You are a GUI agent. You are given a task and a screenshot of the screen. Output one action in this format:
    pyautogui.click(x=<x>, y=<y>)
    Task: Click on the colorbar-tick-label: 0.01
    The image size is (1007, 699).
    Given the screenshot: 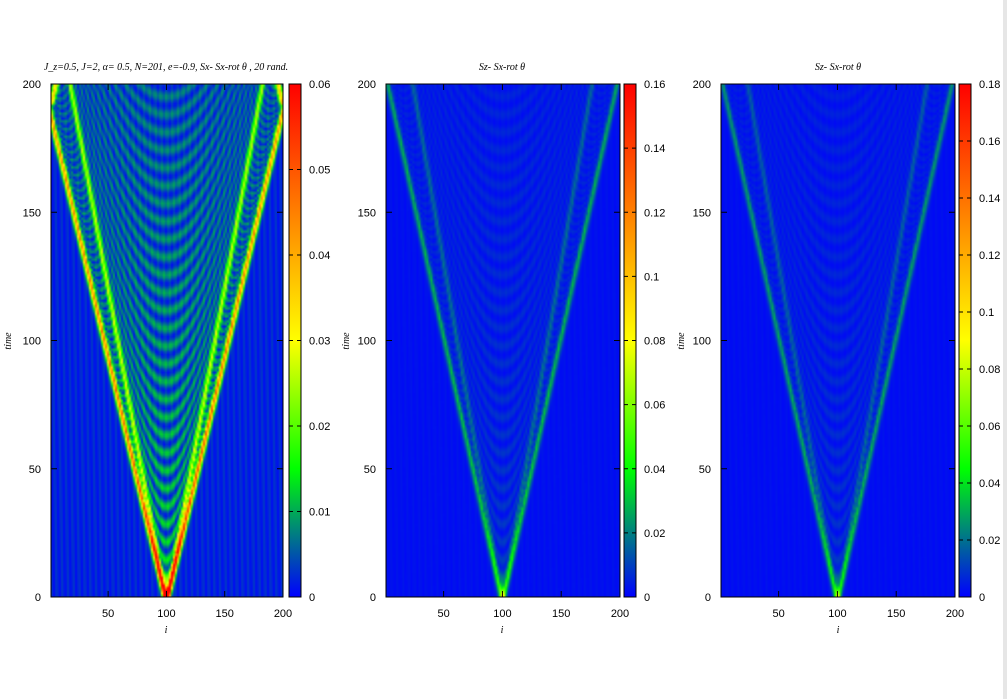 What is the action you would take?
    pyautogui.click(x=319, y=513)
    